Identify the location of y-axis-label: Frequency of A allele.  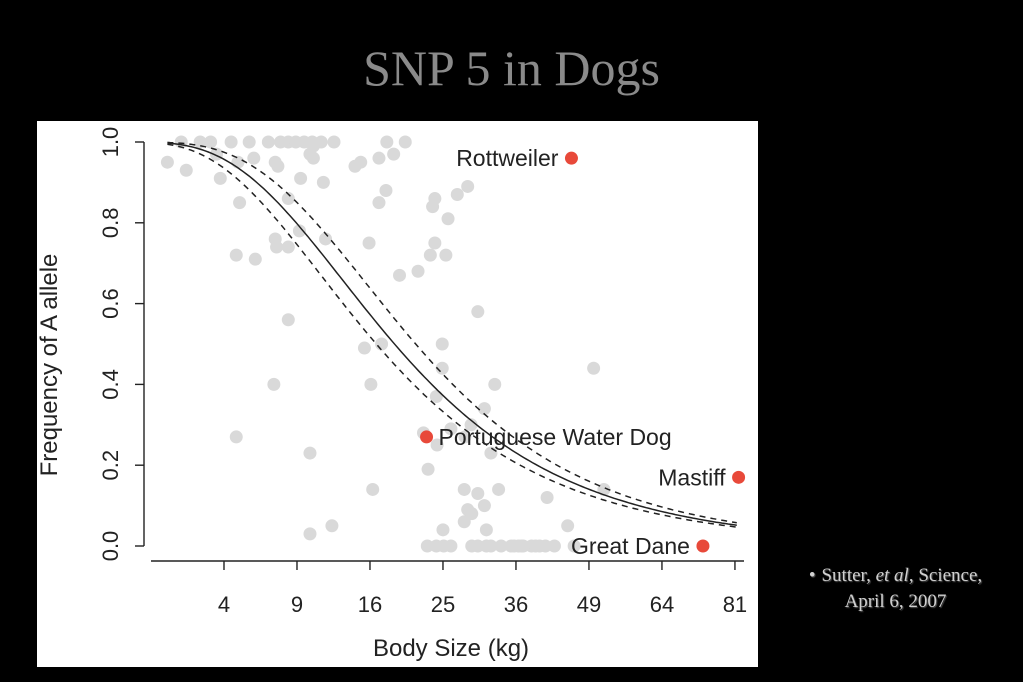
(50, 365).